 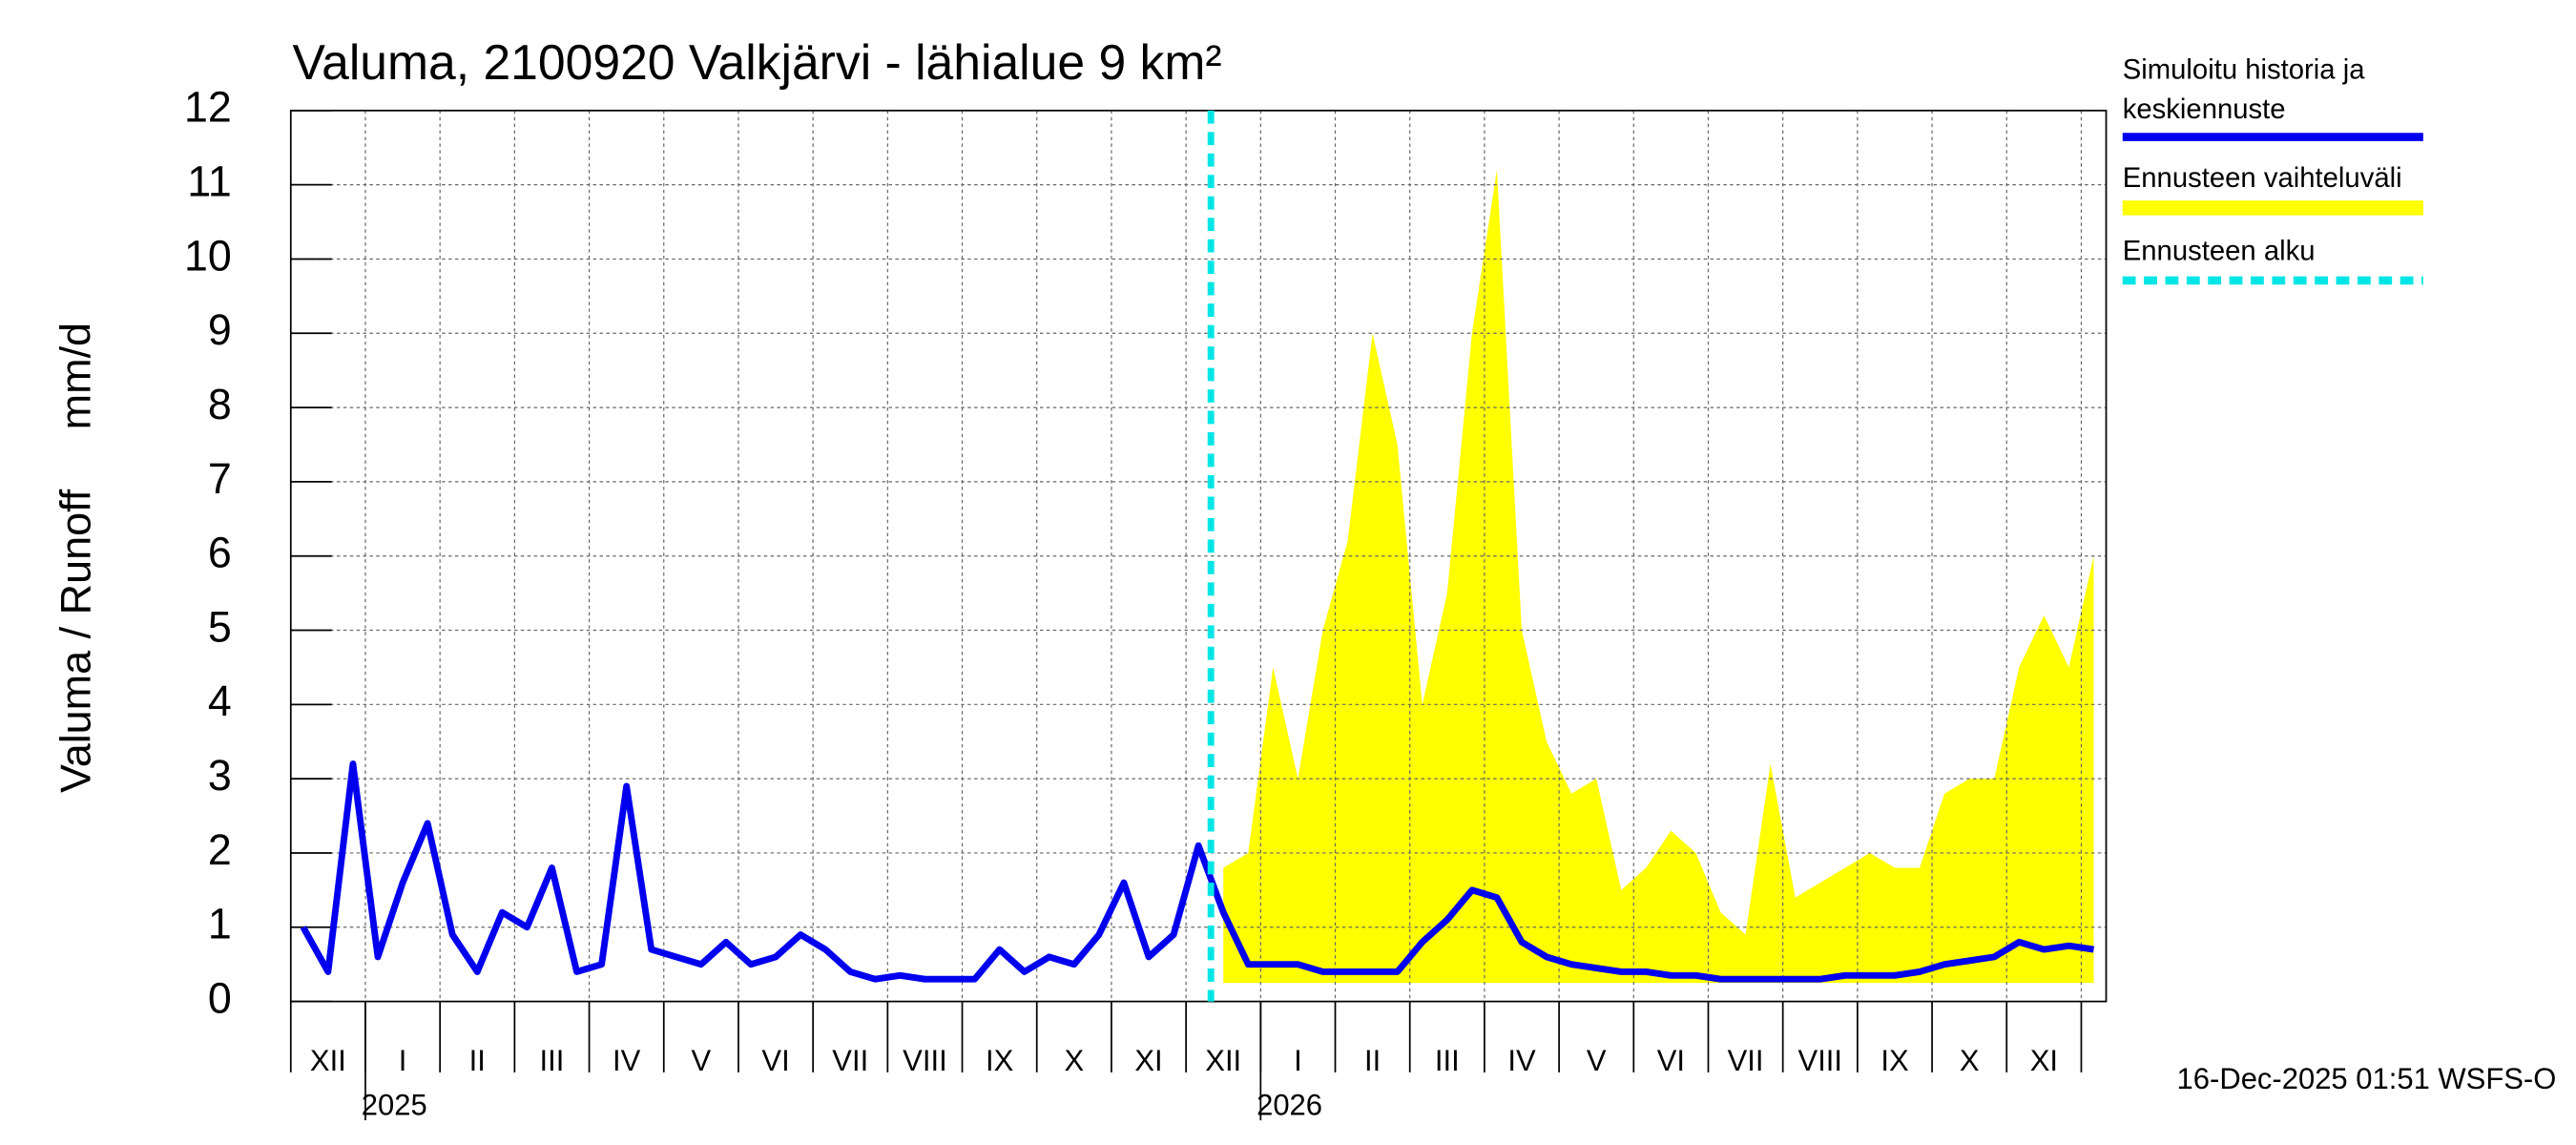 What do you see at coordinates (209, 180) in the screenshot?
I see `y-tick-label: 11` at bounding box center [209, 180].